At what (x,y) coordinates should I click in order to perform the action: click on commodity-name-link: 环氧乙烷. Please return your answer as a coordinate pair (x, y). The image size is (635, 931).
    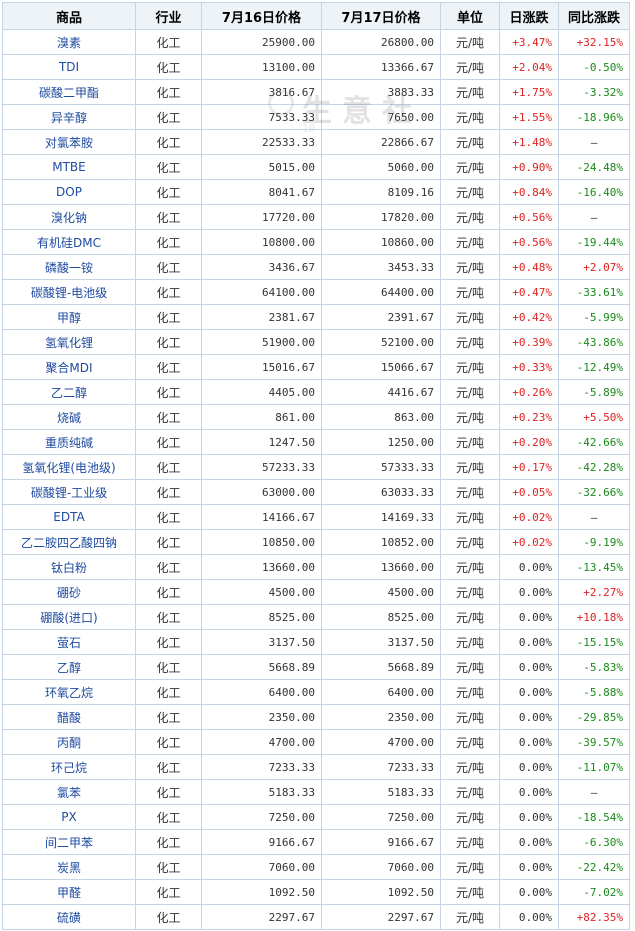
    Looking at the image, I should click on (69, 692).